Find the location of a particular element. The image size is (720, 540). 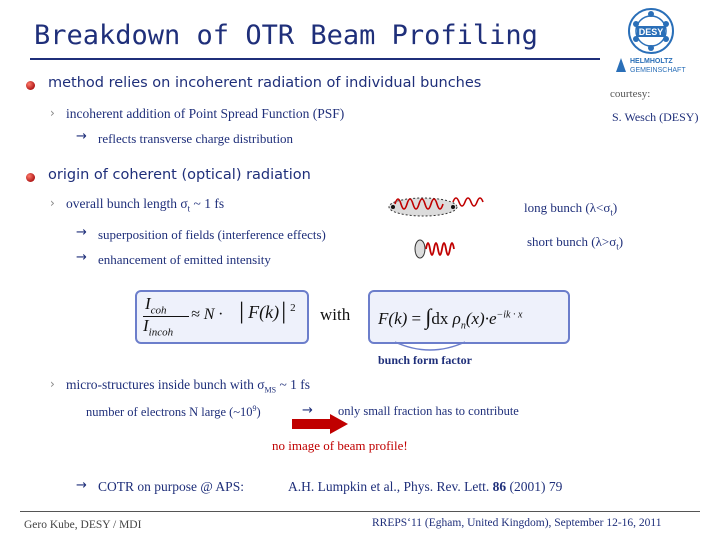

formula-relation: ≈ N · is located at coordinates (207, 314).